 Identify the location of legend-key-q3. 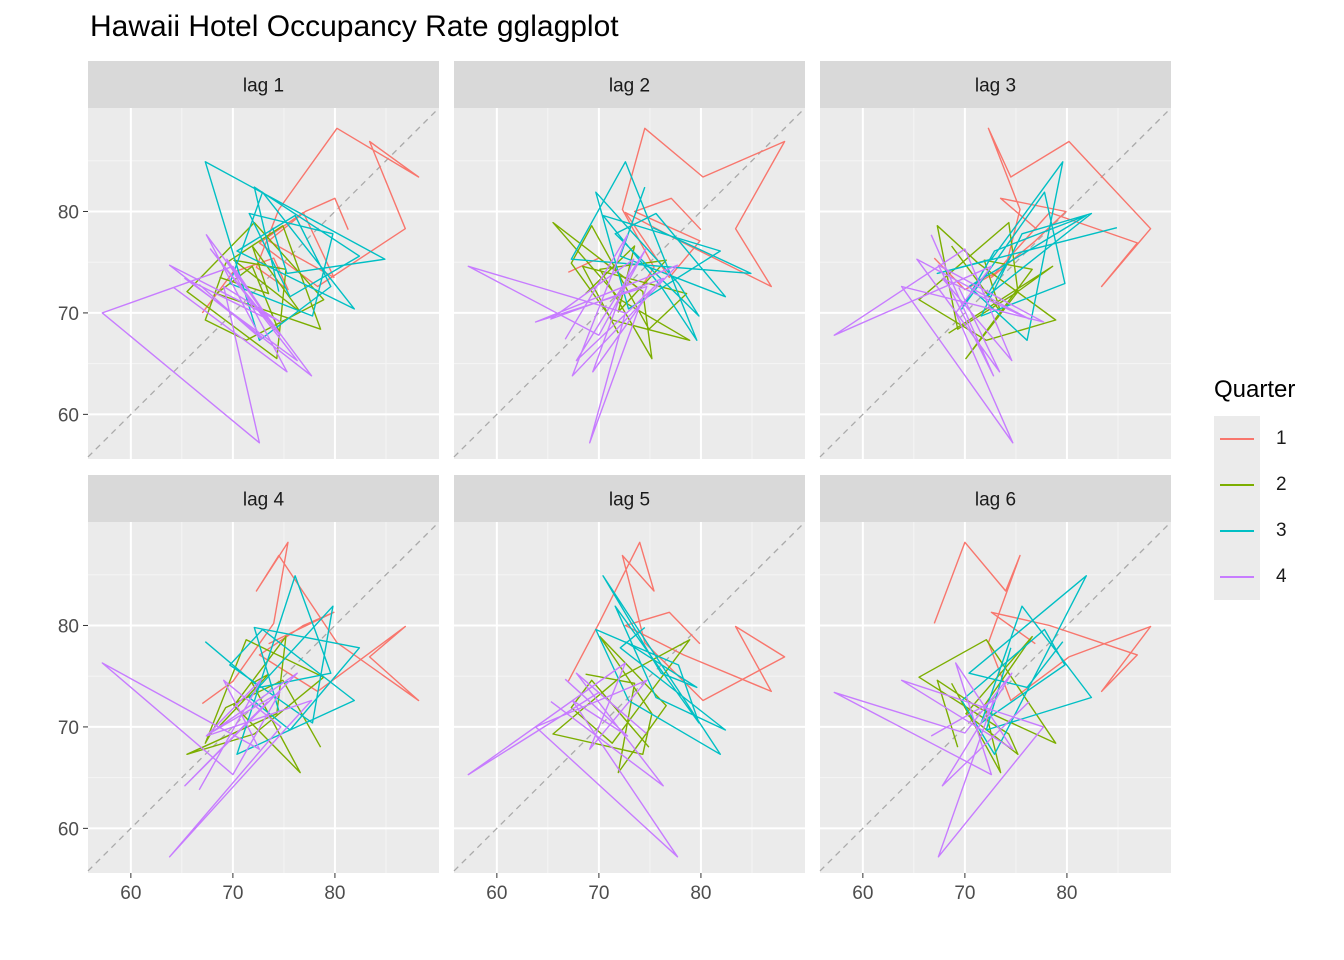
(1237, 531).